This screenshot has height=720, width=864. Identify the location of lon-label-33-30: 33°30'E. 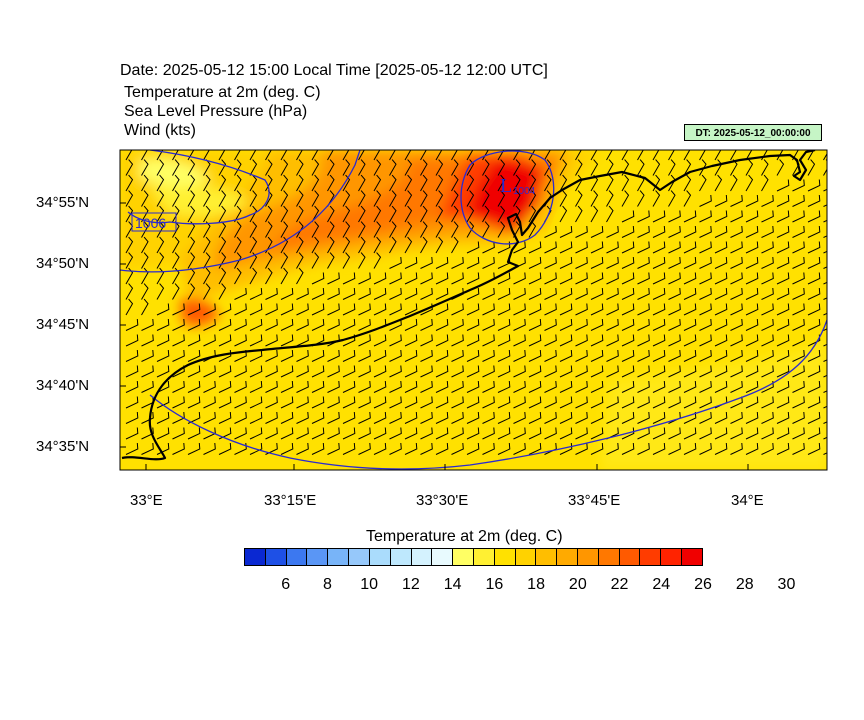
(442, 500).